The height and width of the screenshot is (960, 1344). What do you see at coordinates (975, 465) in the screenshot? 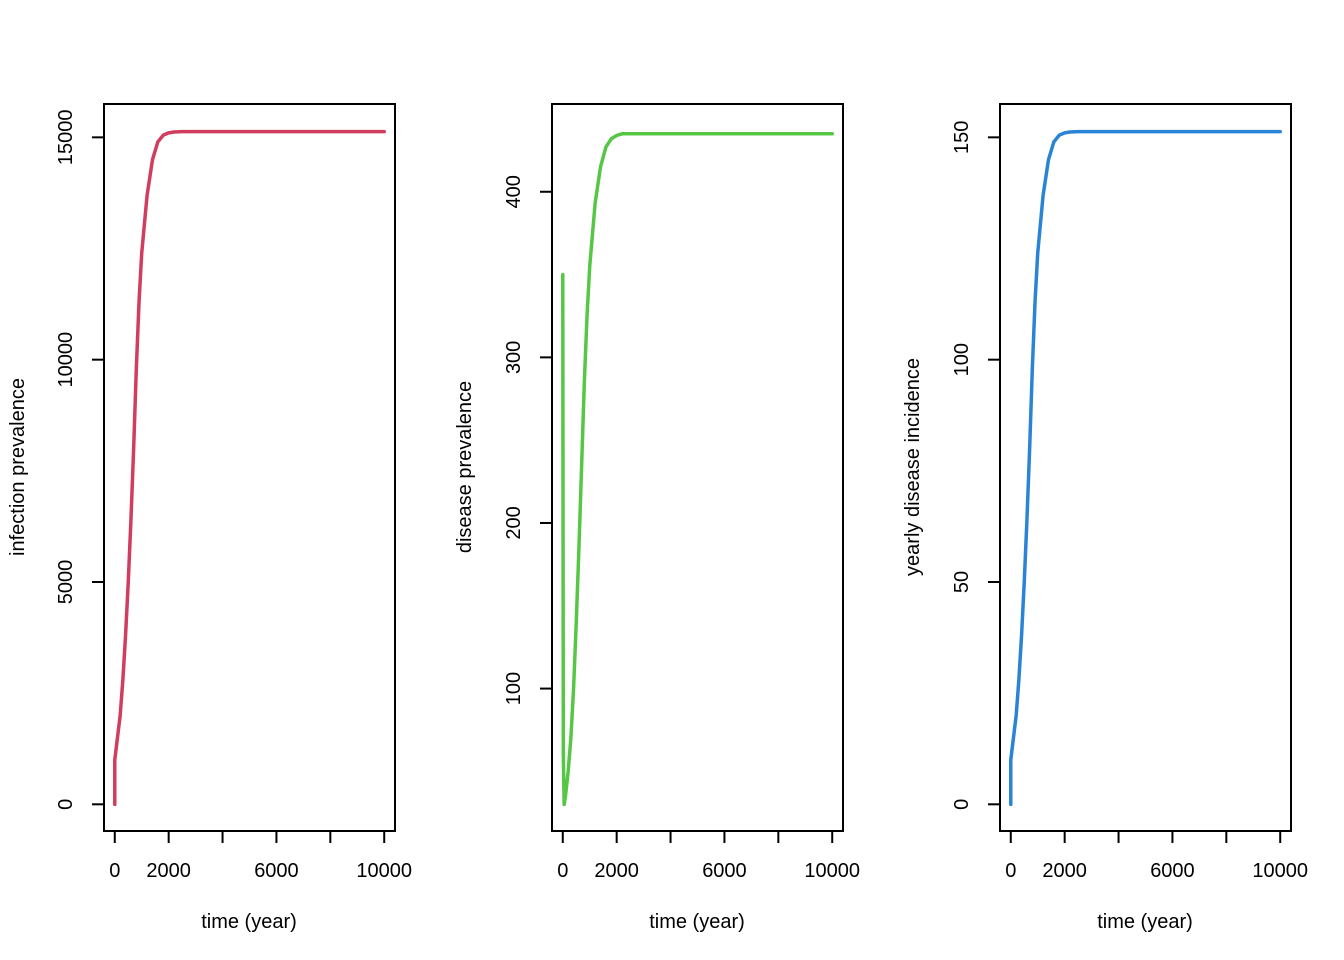
I see `y-axis: 0 50 100 150` at bounding box center [975, 465].